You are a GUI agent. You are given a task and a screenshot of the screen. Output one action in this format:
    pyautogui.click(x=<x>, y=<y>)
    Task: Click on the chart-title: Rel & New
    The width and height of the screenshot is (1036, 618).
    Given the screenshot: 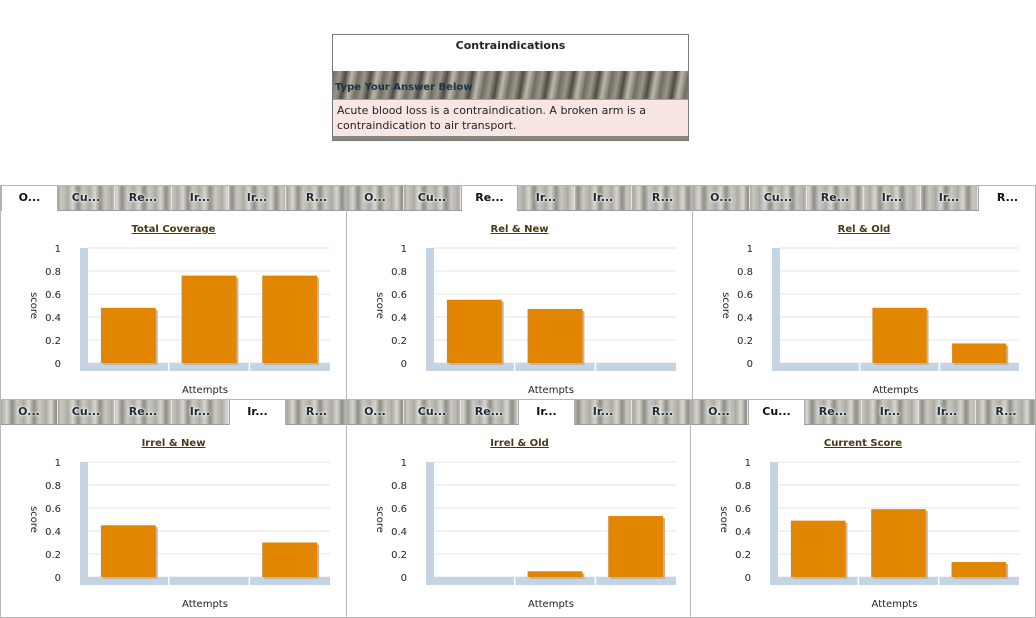 What is the action you would take?
    pyautogui.click(x=519, y=229)
    